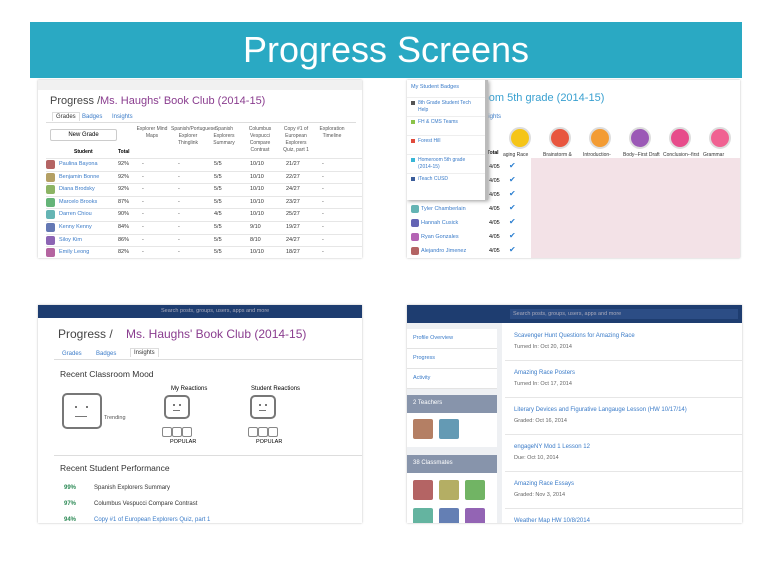  I want to click on menu-item: 8th Grade Student Tech Help, so click(444, 106).